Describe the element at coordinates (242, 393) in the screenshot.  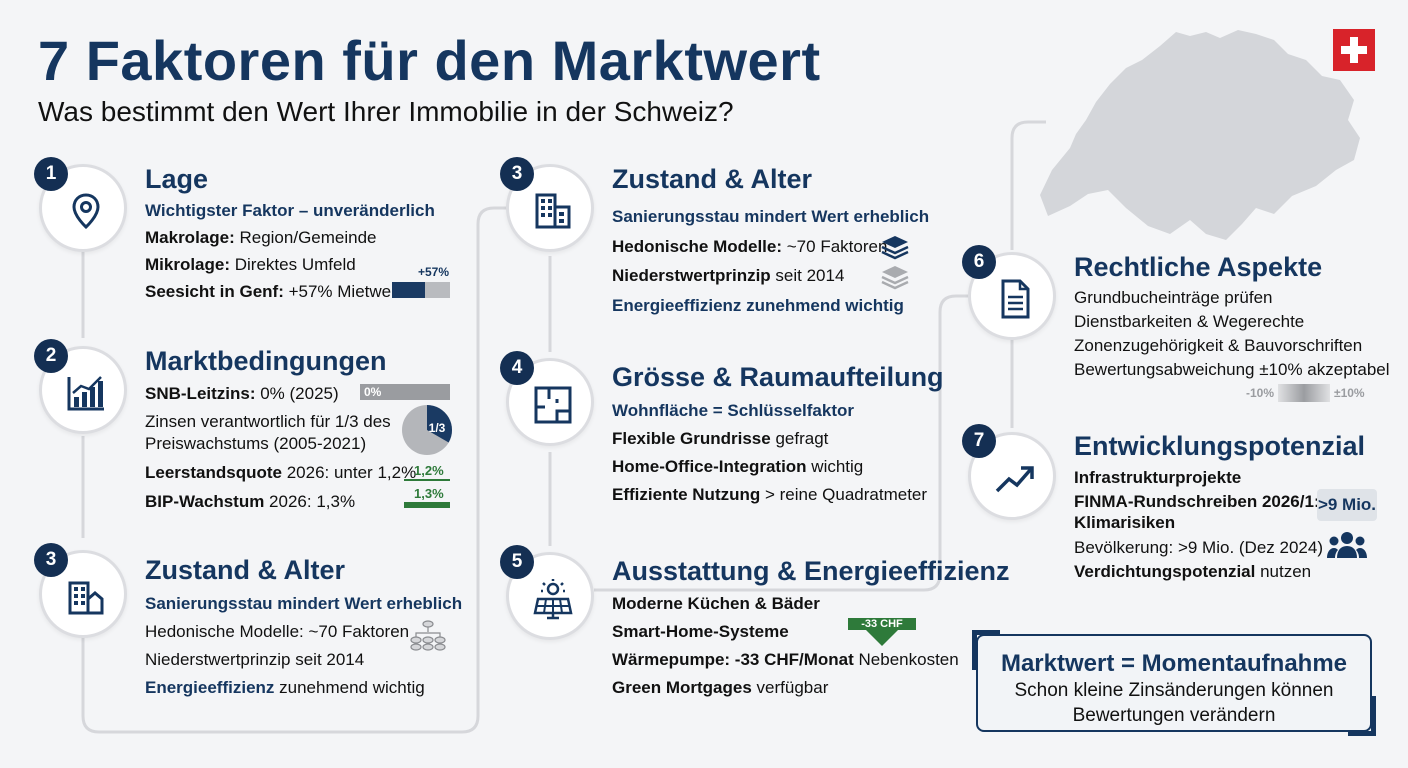
I see `factor-line: SNB-Leitzins: 0% (2025)` at that location.